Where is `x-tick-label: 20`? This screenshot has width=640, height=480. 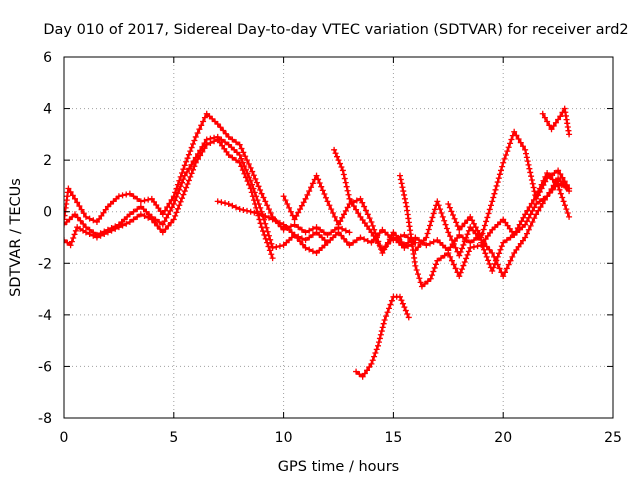
x-tick-label: 20 is located at coordinates (503, 438).